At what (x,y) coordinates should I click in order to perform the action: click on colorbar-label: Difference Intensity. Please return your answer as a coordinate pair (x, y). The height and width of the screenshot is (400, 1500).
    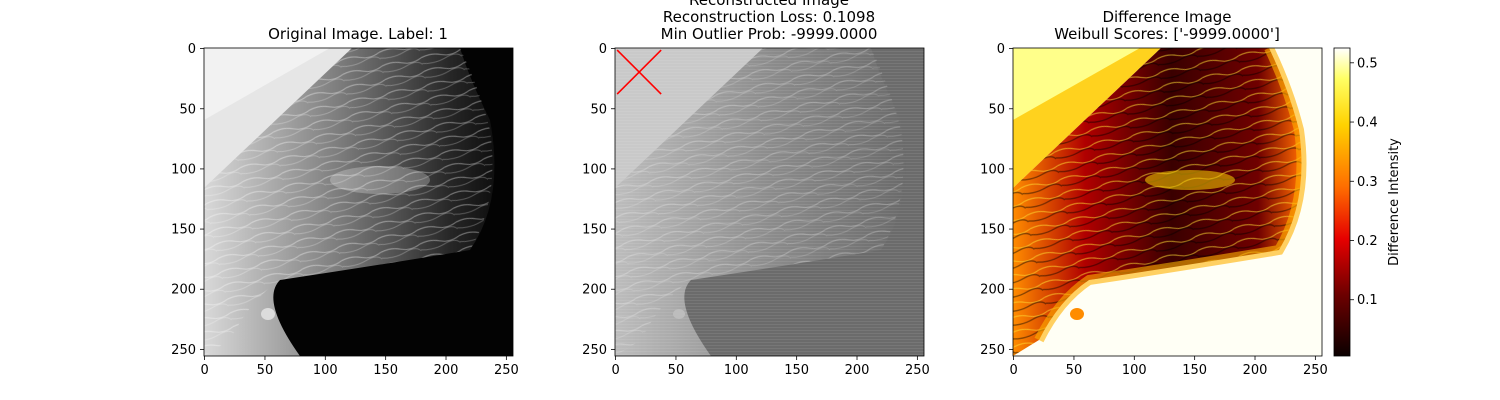
    Looking at the image, I should click on (1394, 202).